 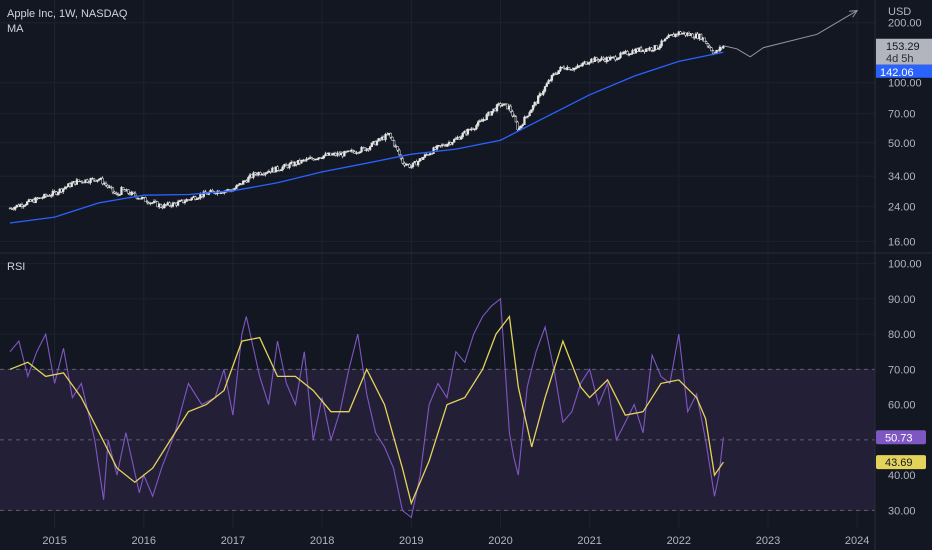 I want to click on price-axis: 200.00 100.00 70.00 50.00 34.00 24.00 16.00, so click(x=905, y=133).